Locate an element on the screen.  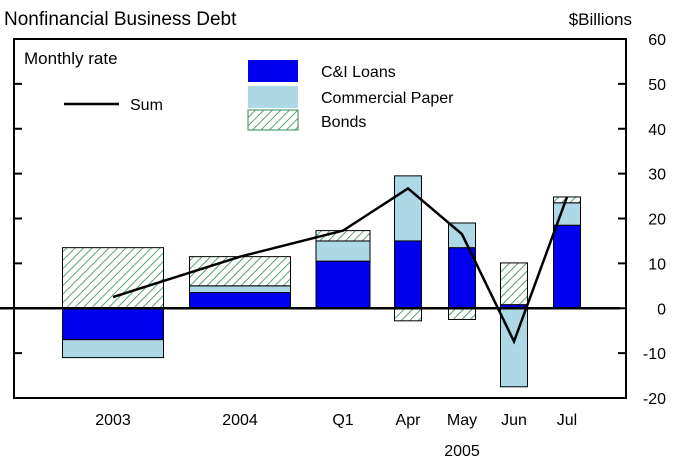
legend-swatch-bonds is located at coordinates (273, 120).